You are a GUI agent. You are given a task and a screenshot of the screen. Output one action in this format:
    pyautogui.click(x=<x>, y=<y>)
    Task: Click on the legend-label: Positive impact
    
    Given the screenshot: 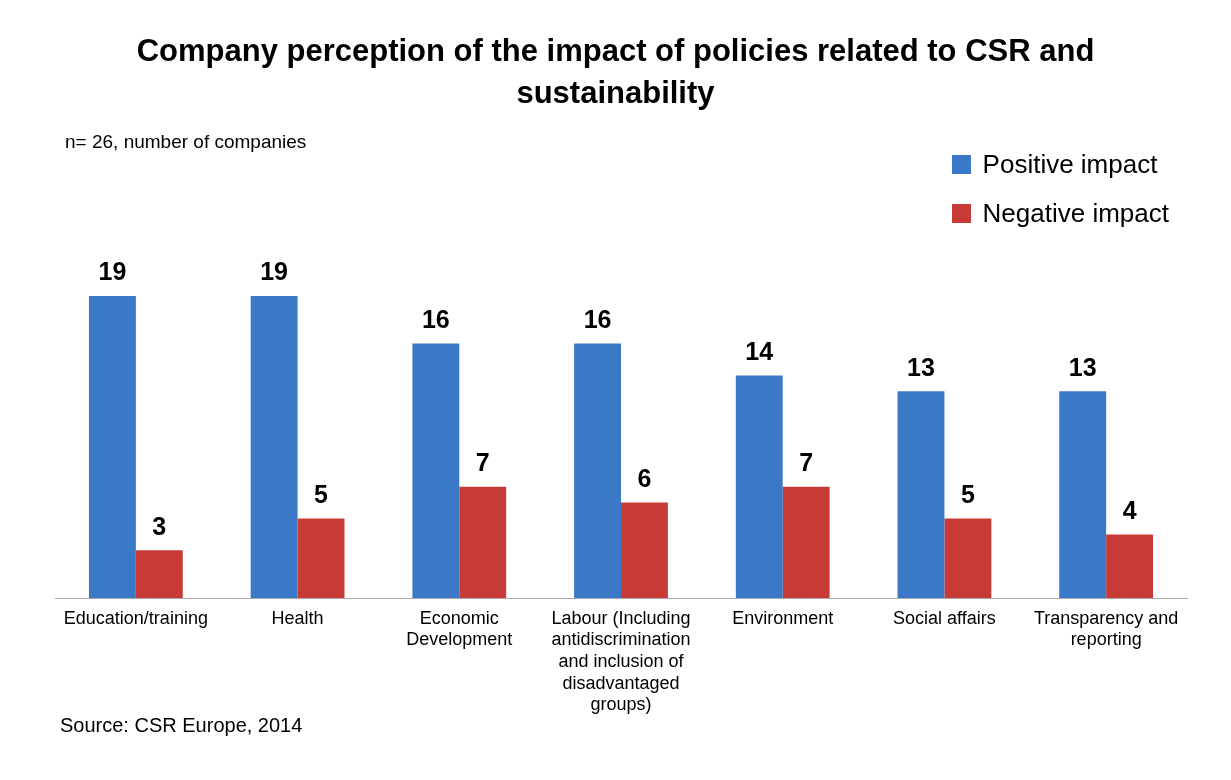 What is the action you would take?
    pyautogui.click(x=1070, y=164)
    